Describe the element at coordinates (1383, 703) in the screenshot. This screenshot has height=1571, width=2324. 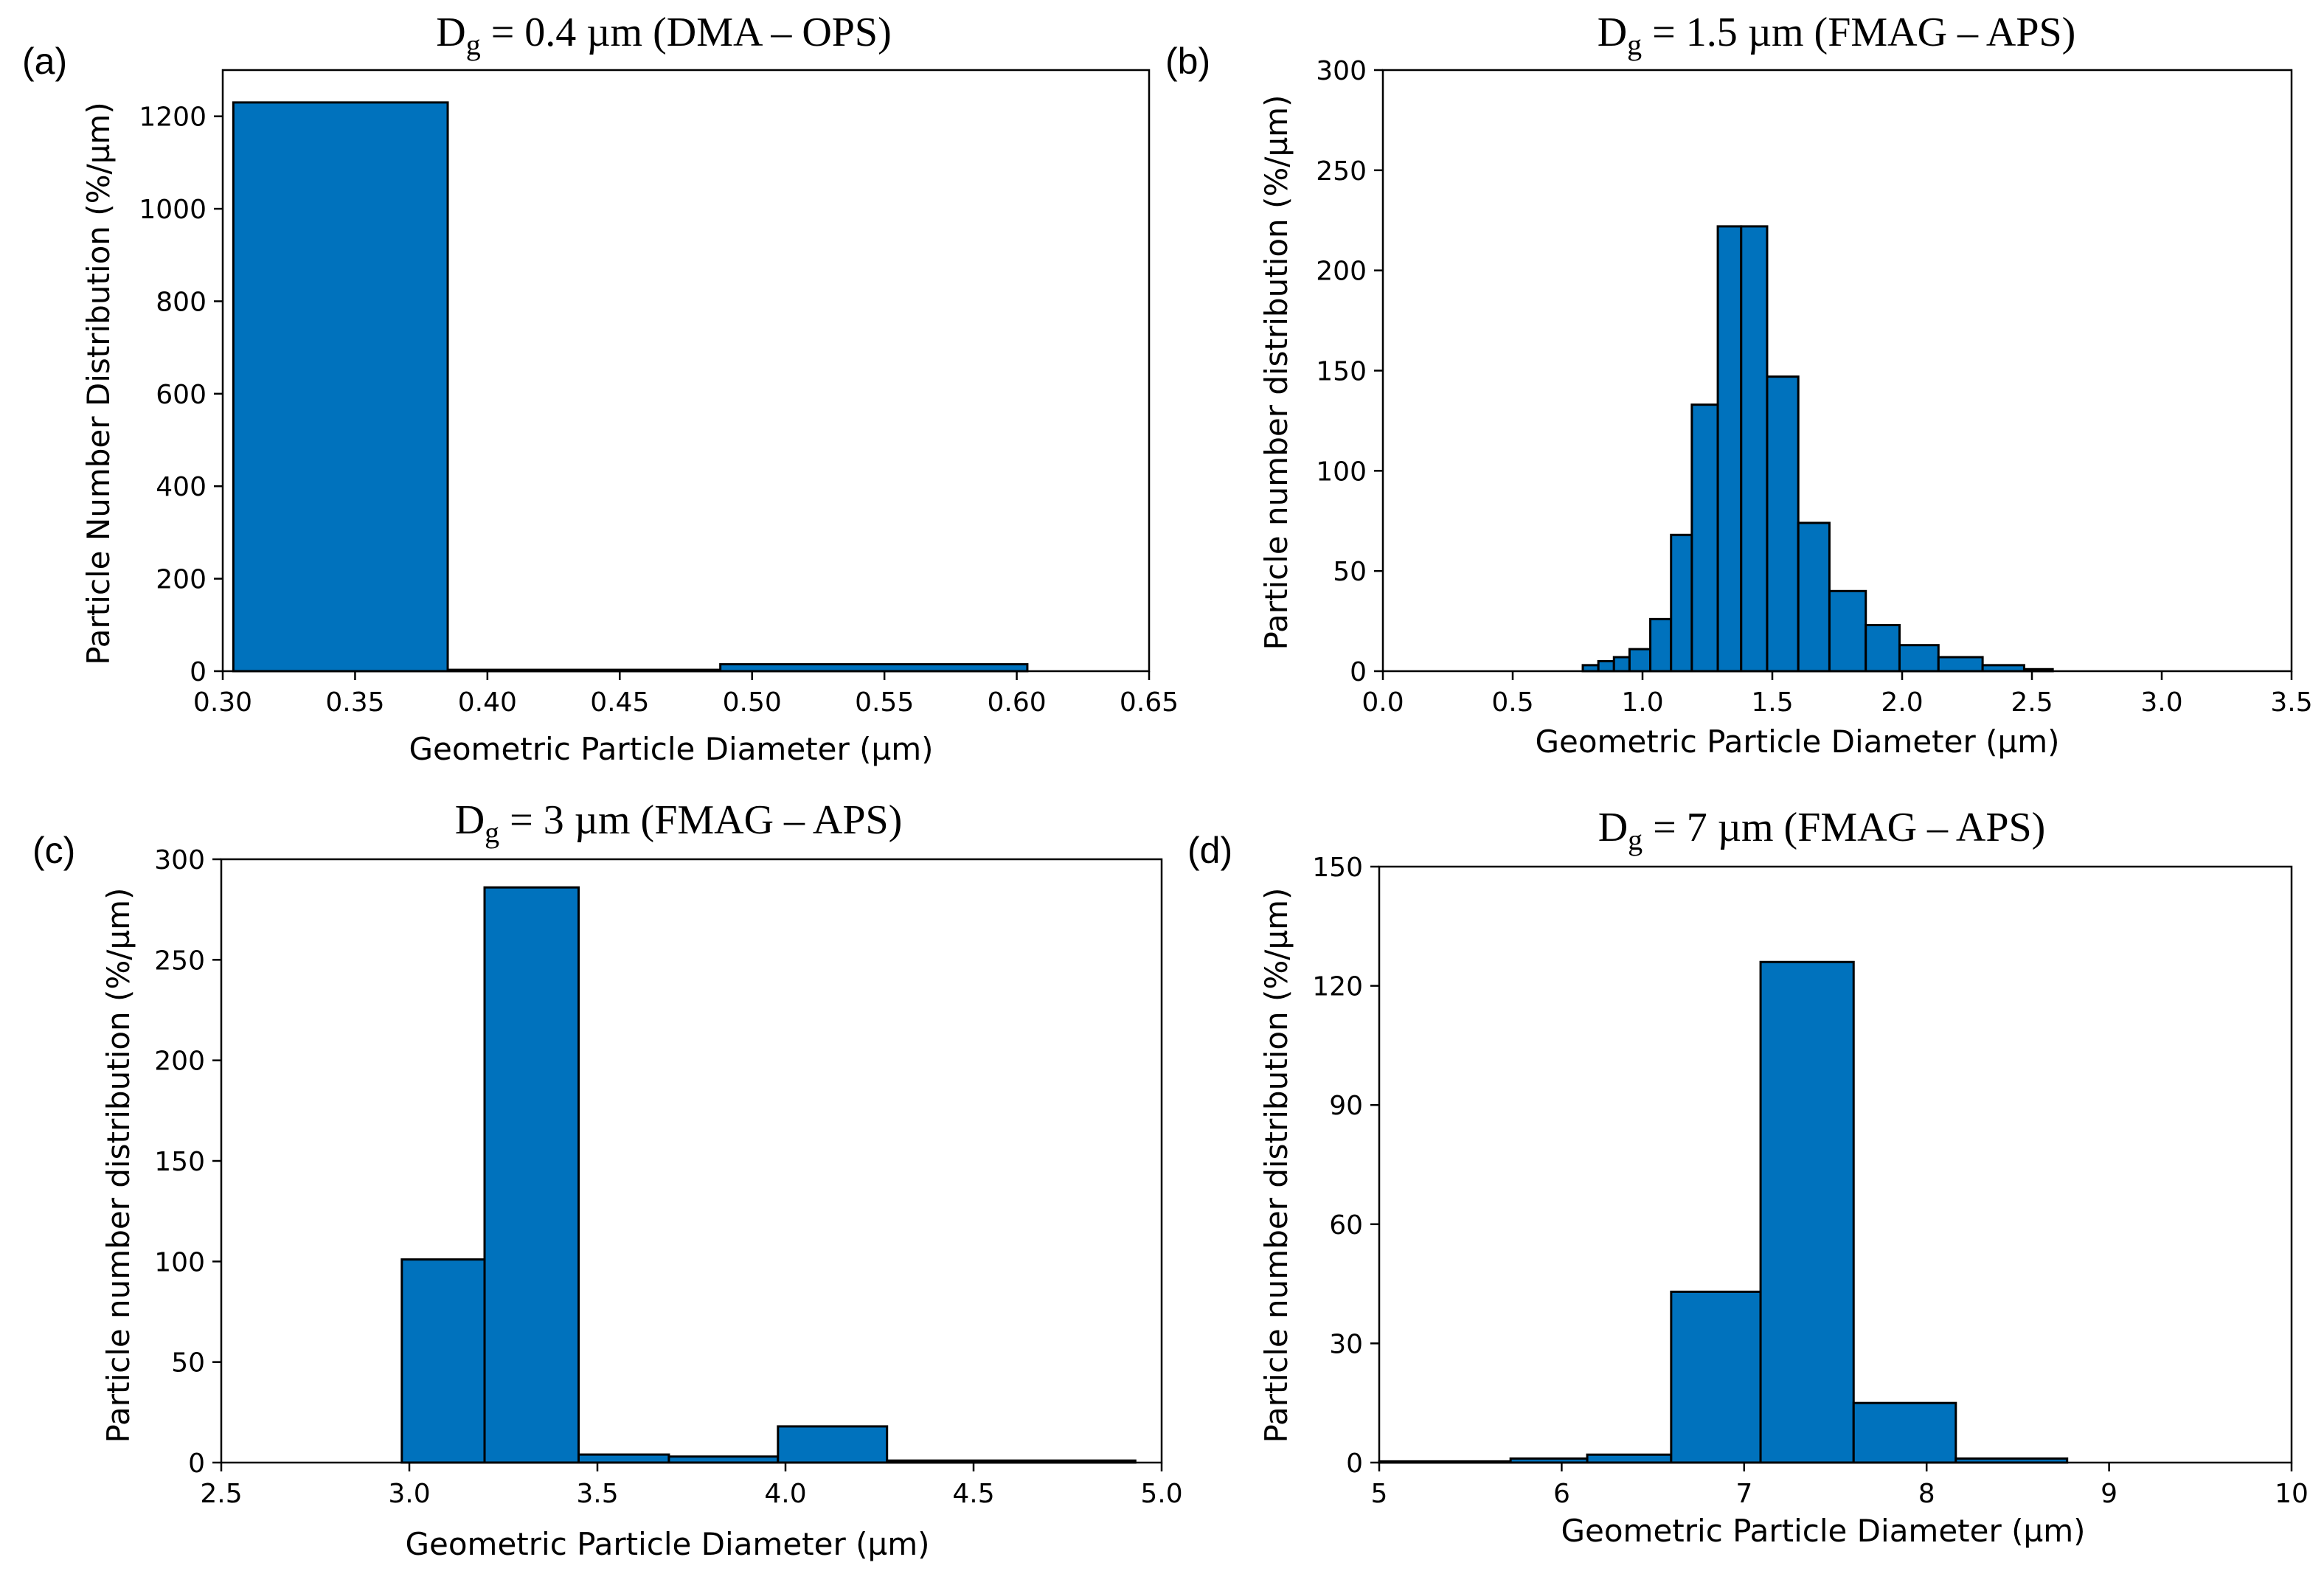
I see `x-tick-label: 0.0` at that location.